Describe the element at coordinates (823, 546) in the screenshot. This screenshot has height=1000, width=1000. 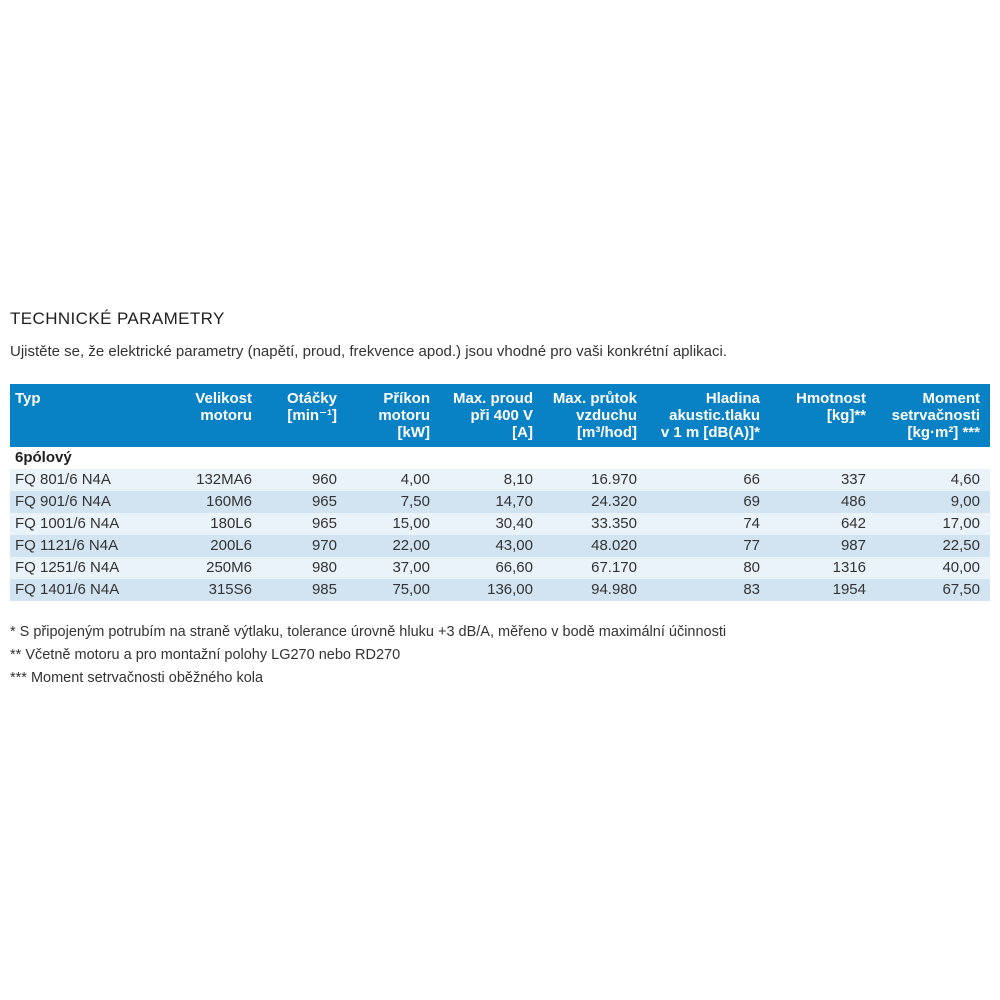
I see `cell-hmotnost: 987` at that location.